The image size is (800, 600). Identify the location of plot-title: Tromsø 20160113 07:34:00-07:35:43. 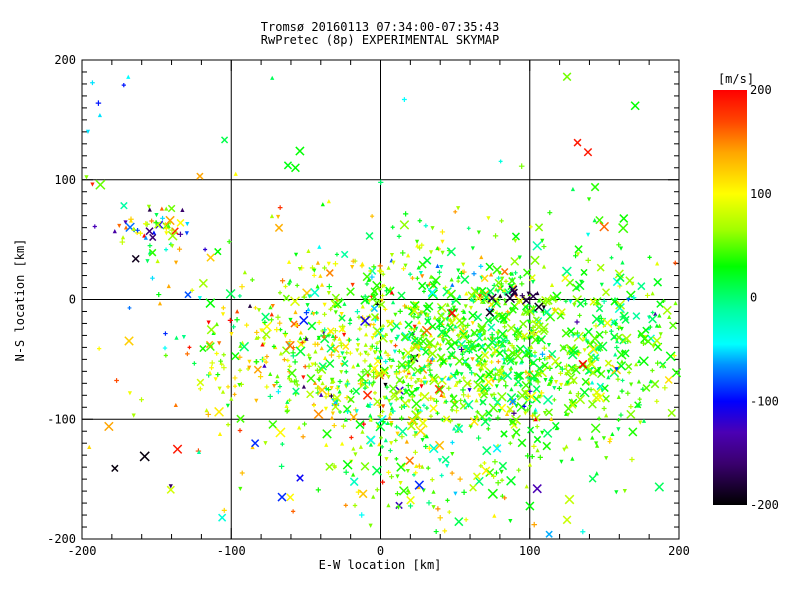
(380, 27).